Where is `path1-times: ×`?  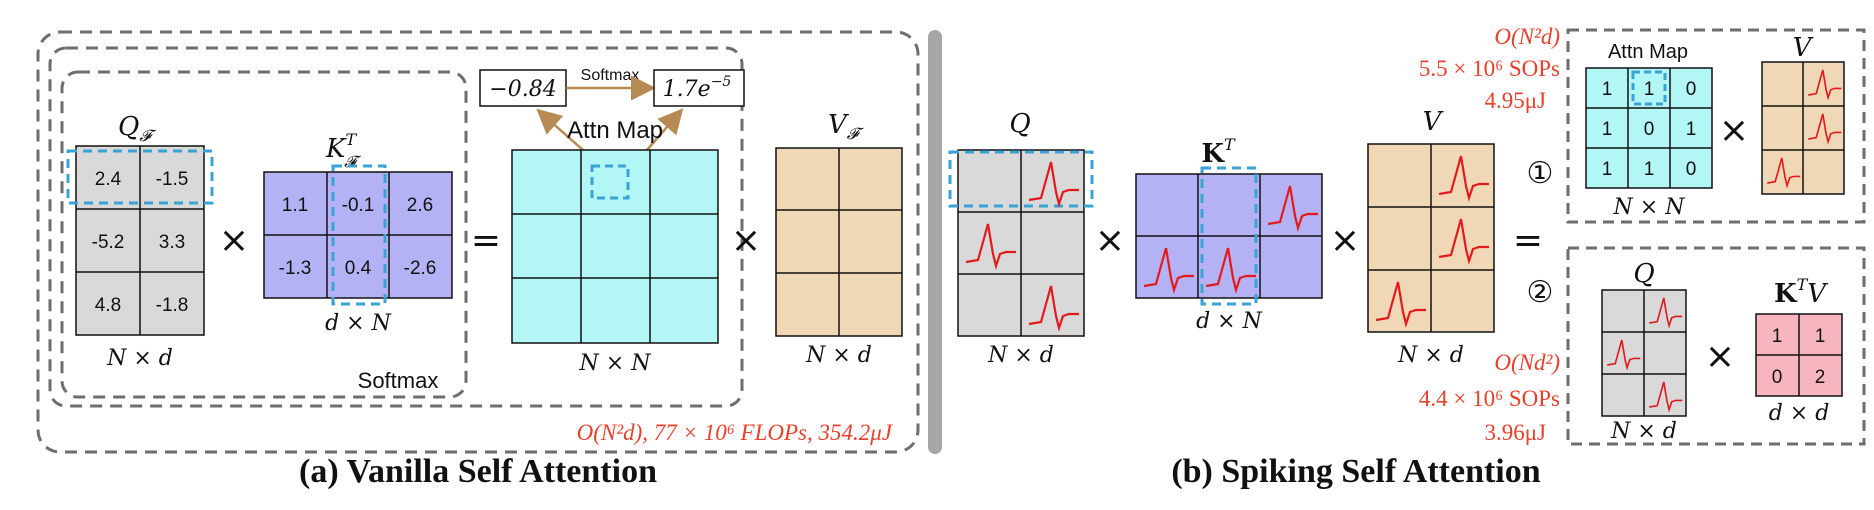
path1-times: × is located at coordinates (1734, 130).